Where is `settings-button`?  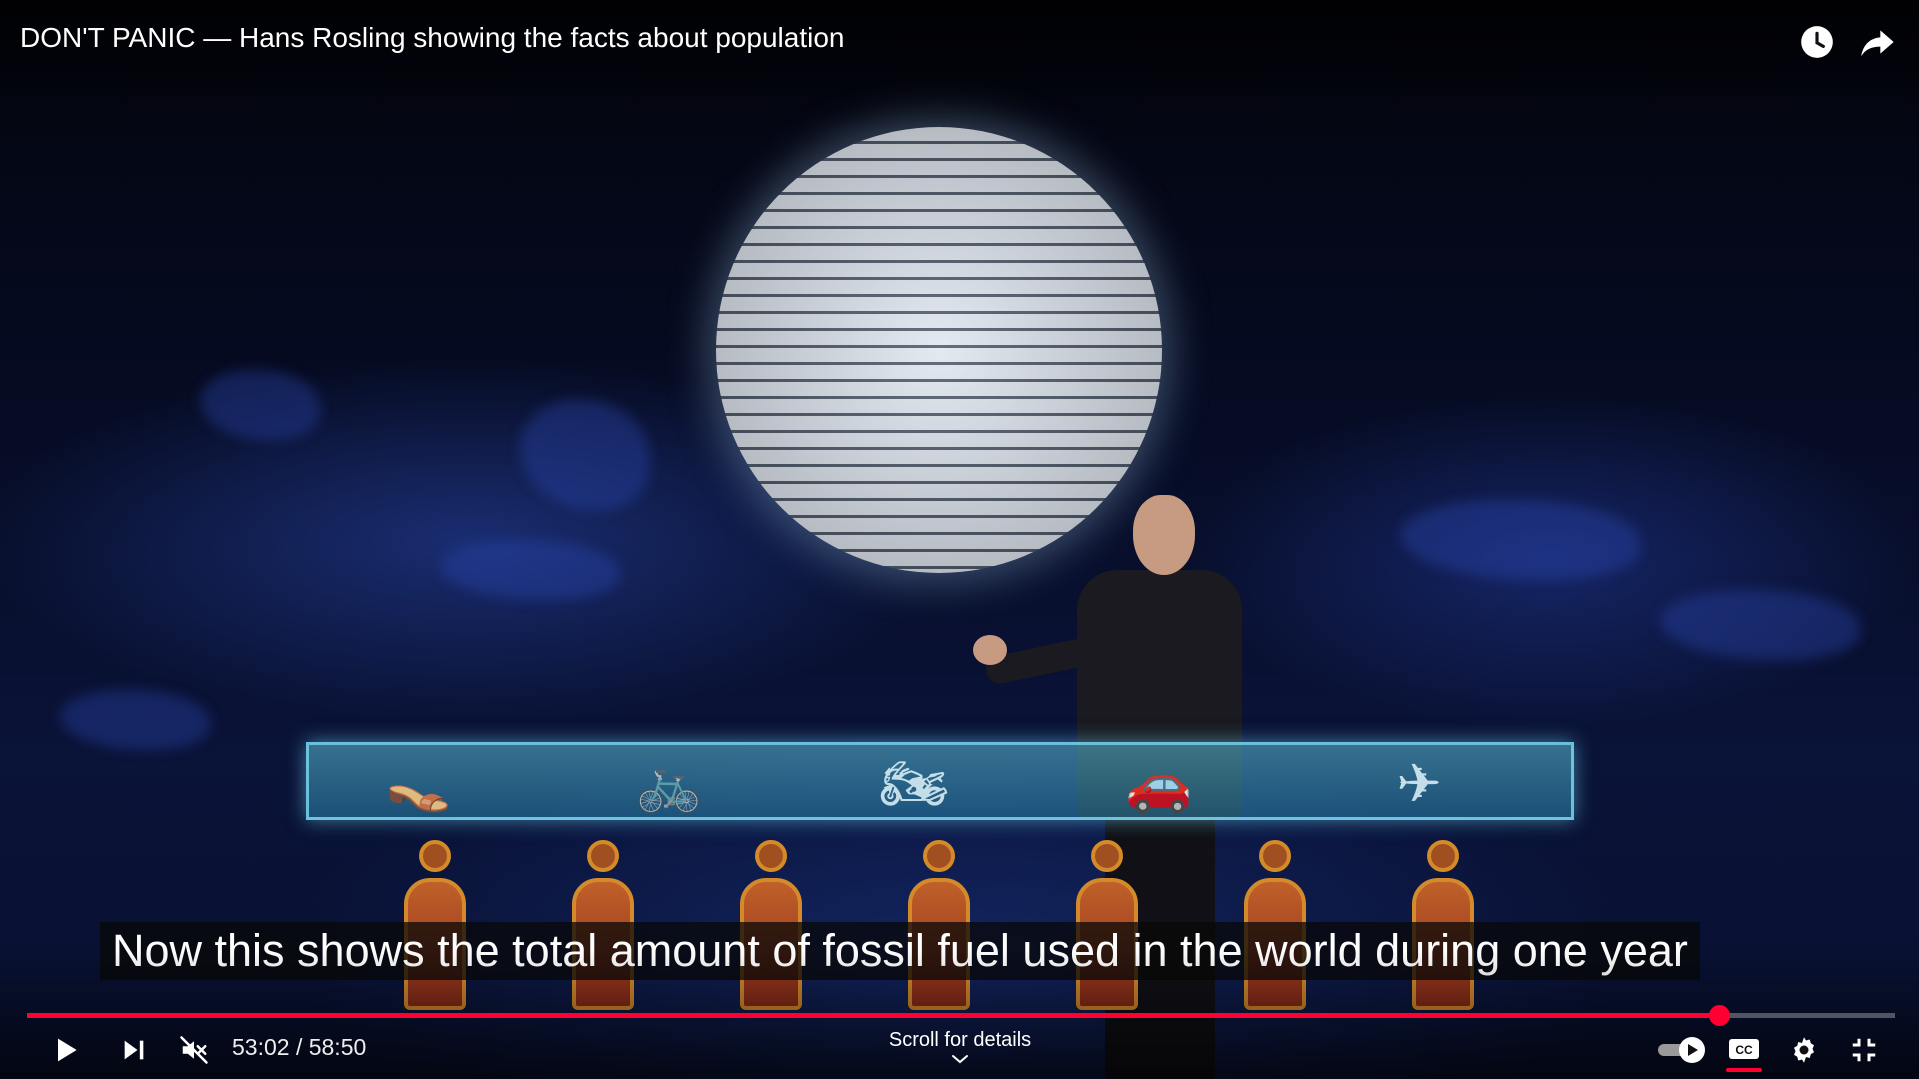 settings-button is located at coordinates (1804, 1050).